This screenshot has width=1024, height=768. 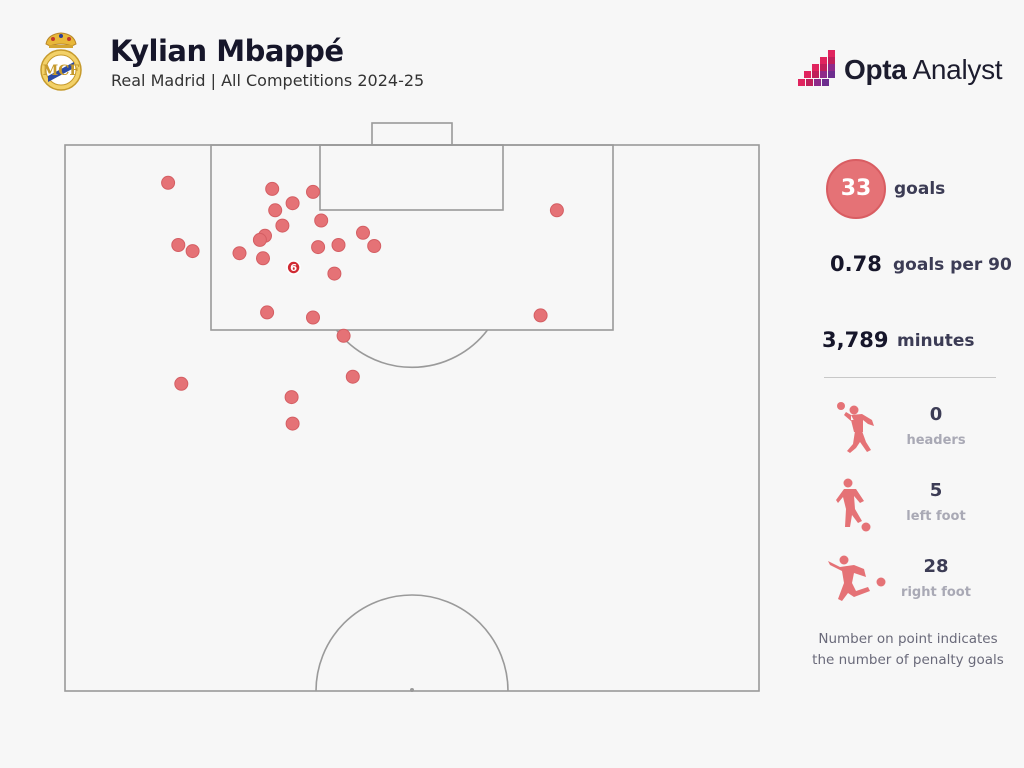 I want to click on penalty-note-line-2: the number of penalty goals, so click(x=908, y=660).